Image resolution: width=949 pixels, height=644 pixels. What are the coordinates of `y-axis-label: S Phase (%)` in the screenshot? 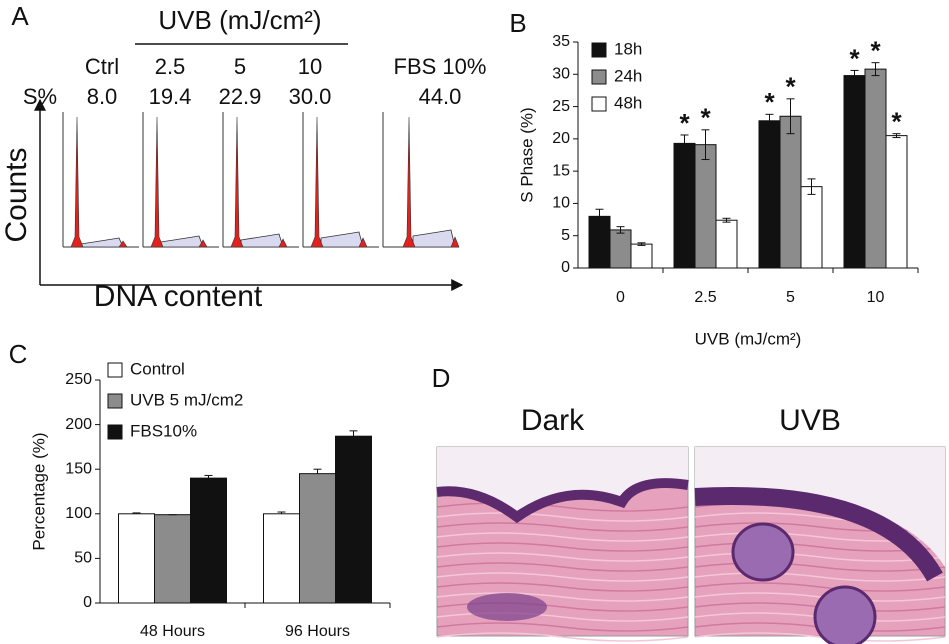 It's located at (526, 154).